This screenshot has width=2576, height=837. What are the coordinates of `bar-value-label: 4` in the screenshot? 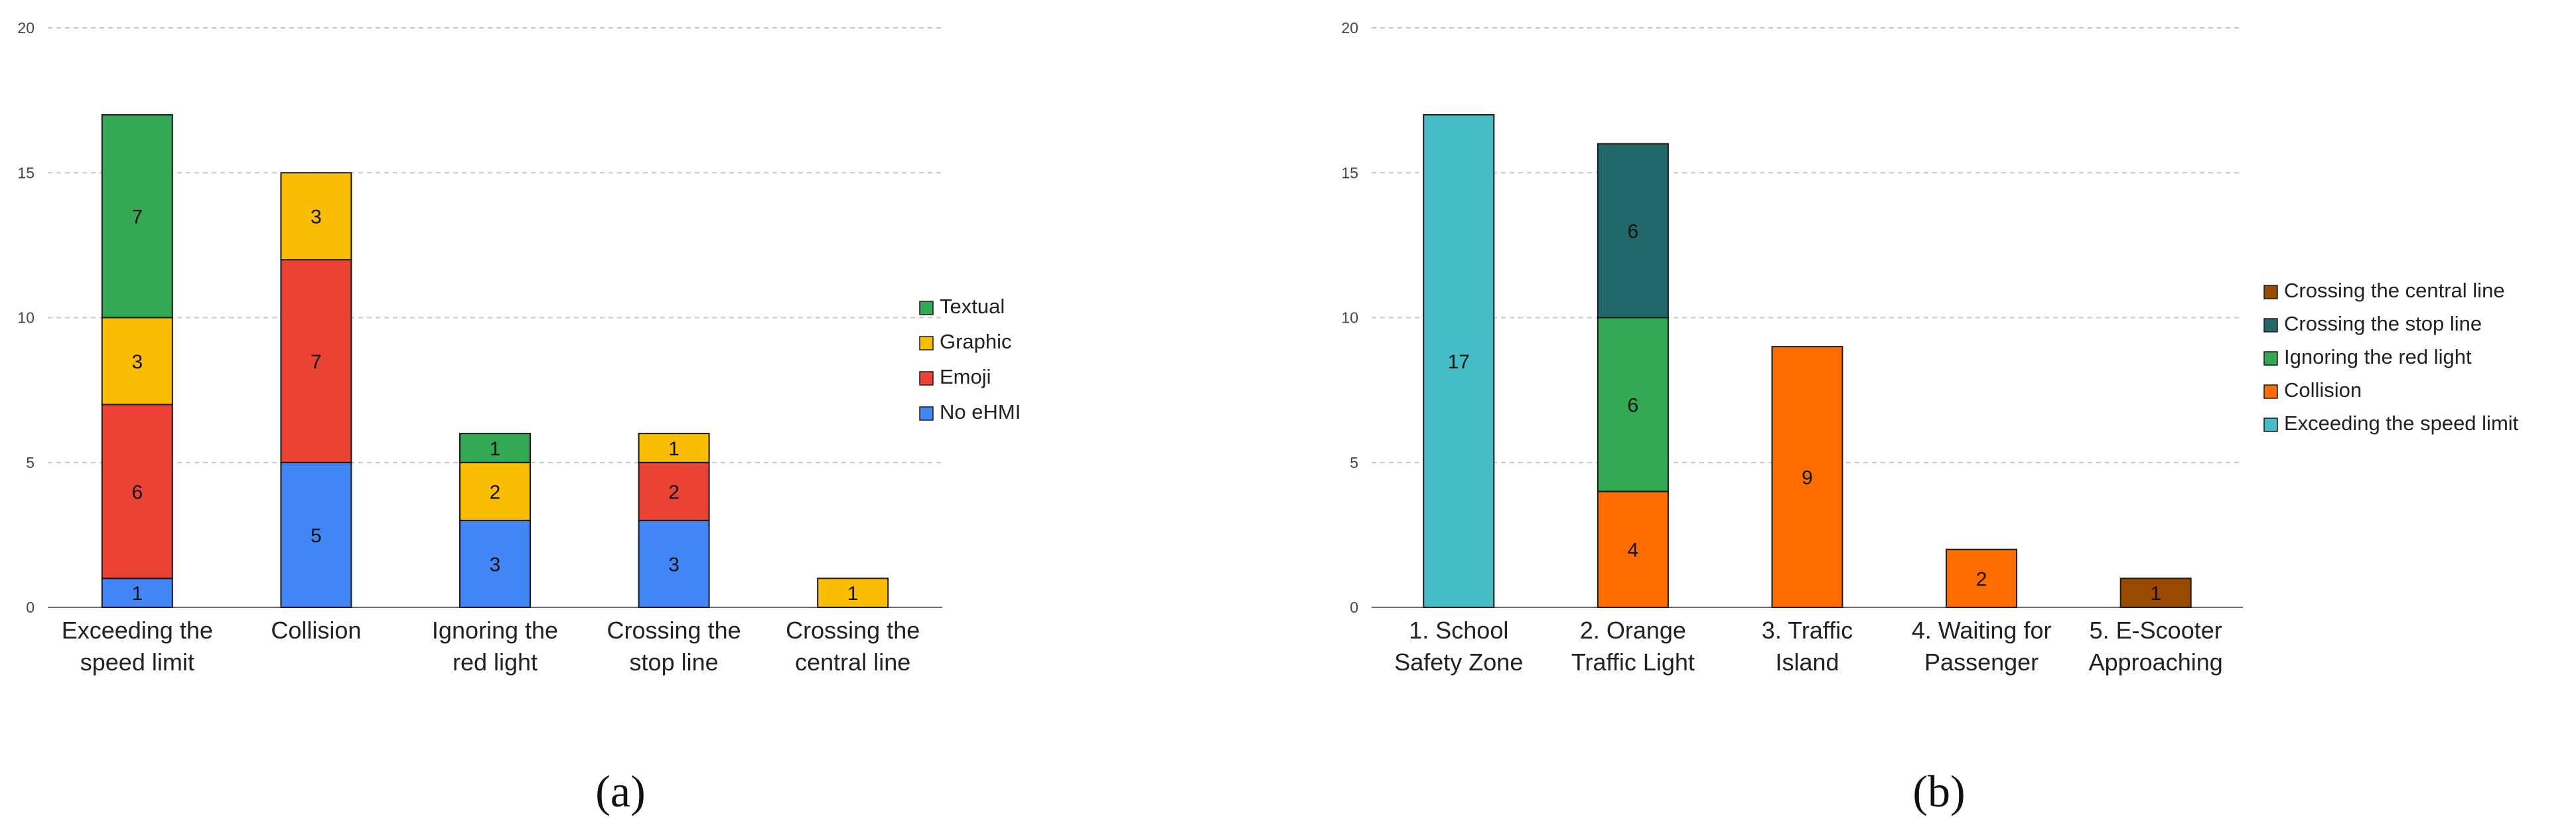 It's located at (1633, 551).